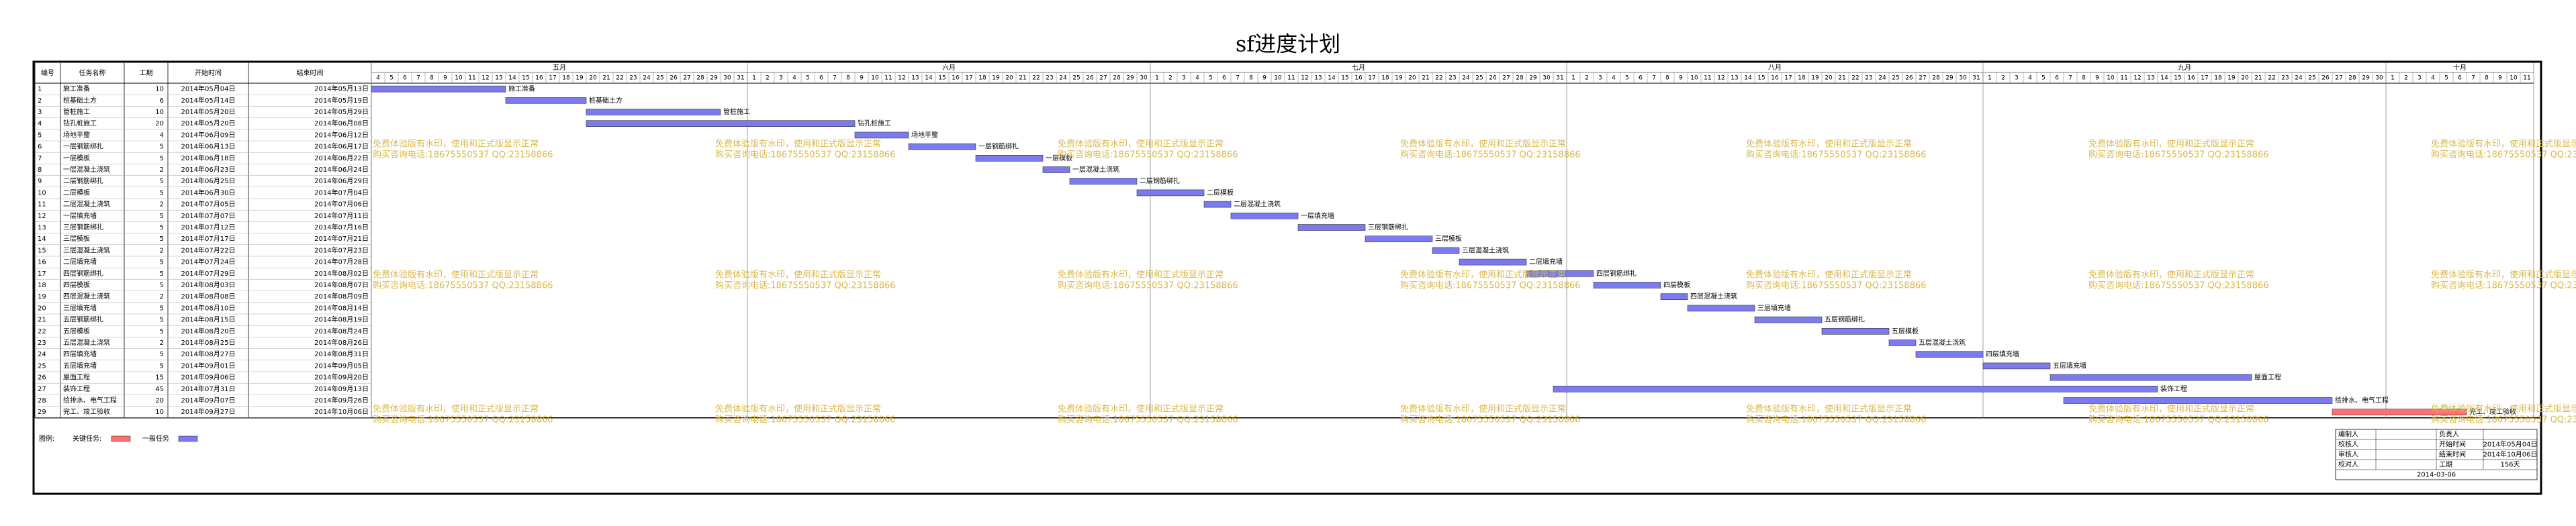 The width and height of the screenshot is (2576, 526). Describe the element at coordinates (341, 205) in the screenshot. I see `task-end: 2014年07月06日` at that location.